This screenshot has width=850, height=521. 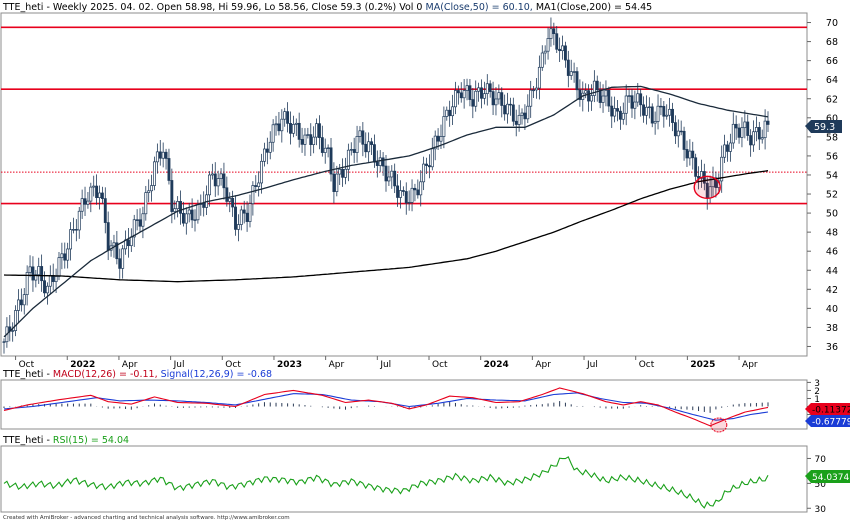 What do you see at coordinates (822, 185) in the screenshot?
I see `price-y-ticks: 36 38 40 42 44 46 48 50 52 54 56 58 60 62 64 66 68 70` at bounding box center [822, 185].